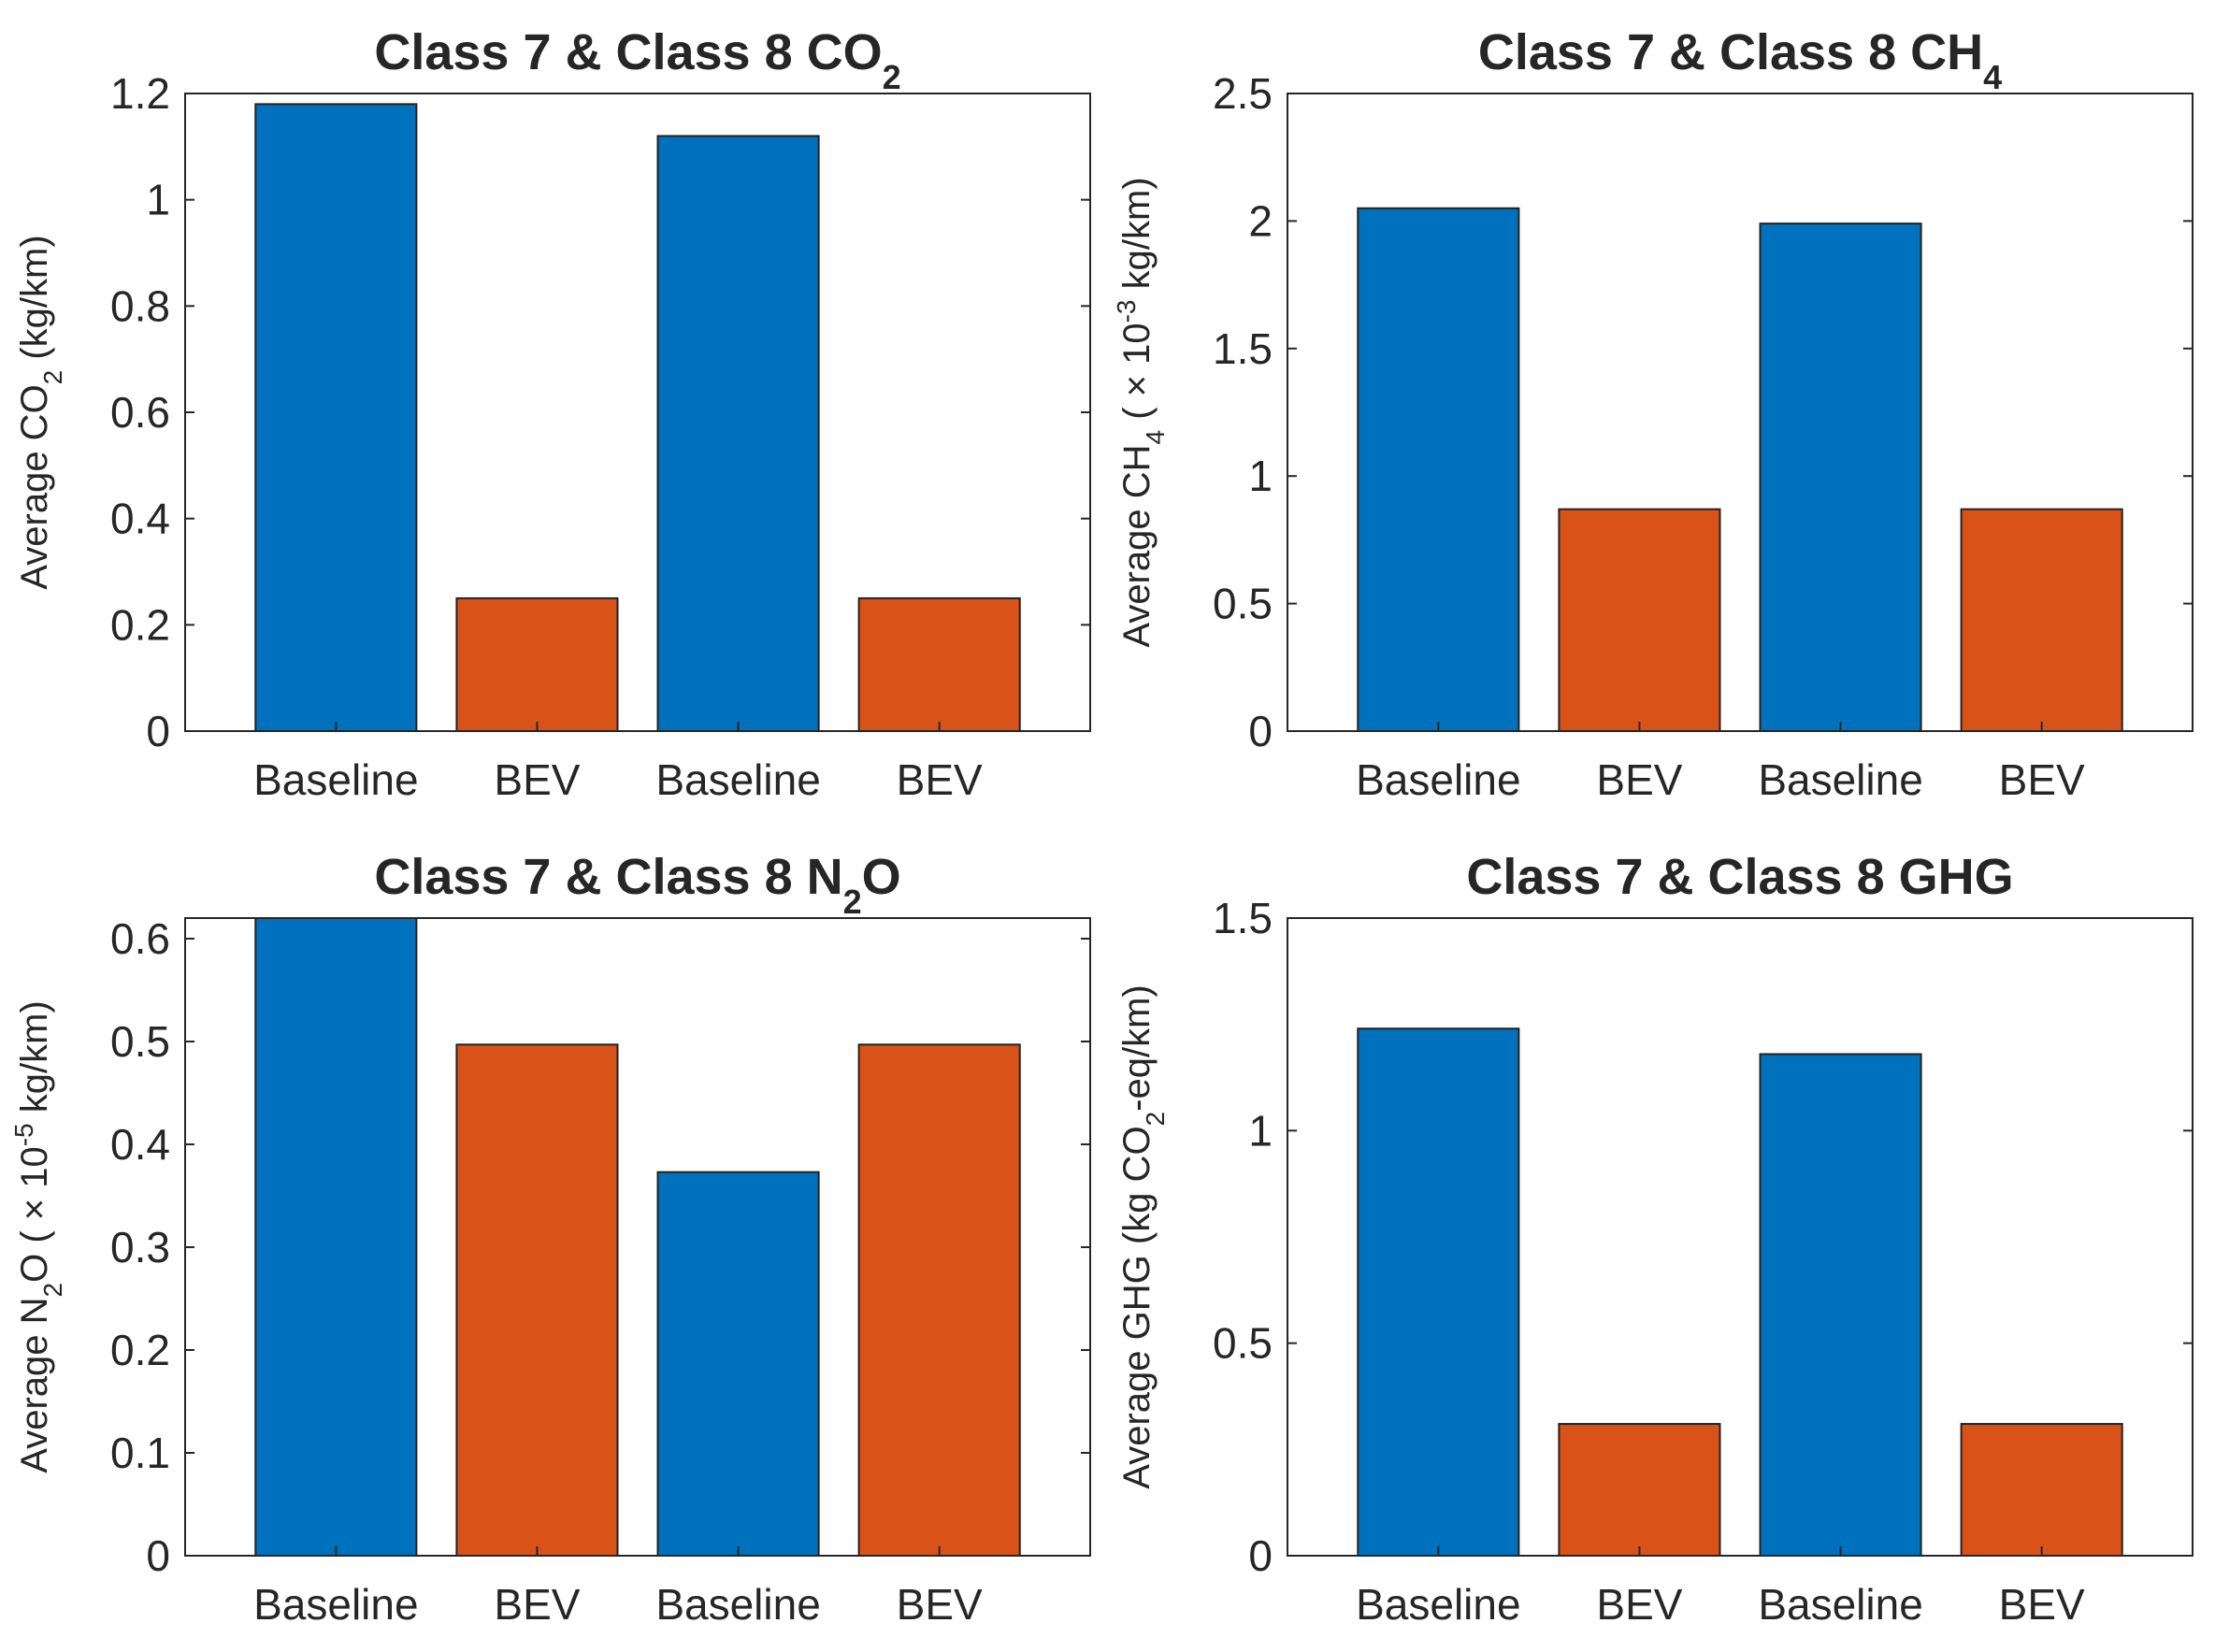 The image size is (2215, 1652). Describe the element at coordinates (1243, 94) in the screenshot. I see `ytick-label: 2.5` at that location.